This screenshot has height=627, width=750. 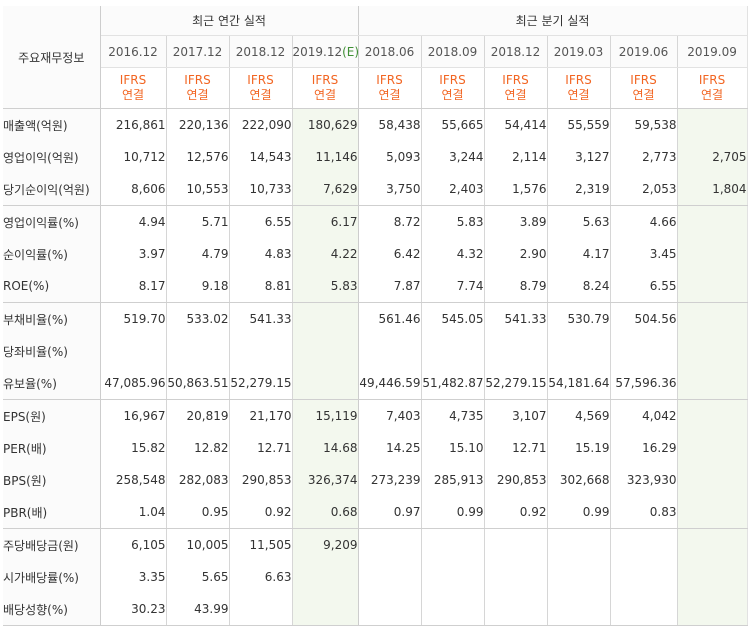 I want to click on table-cell: 11,505, so click(x=261, y=544).